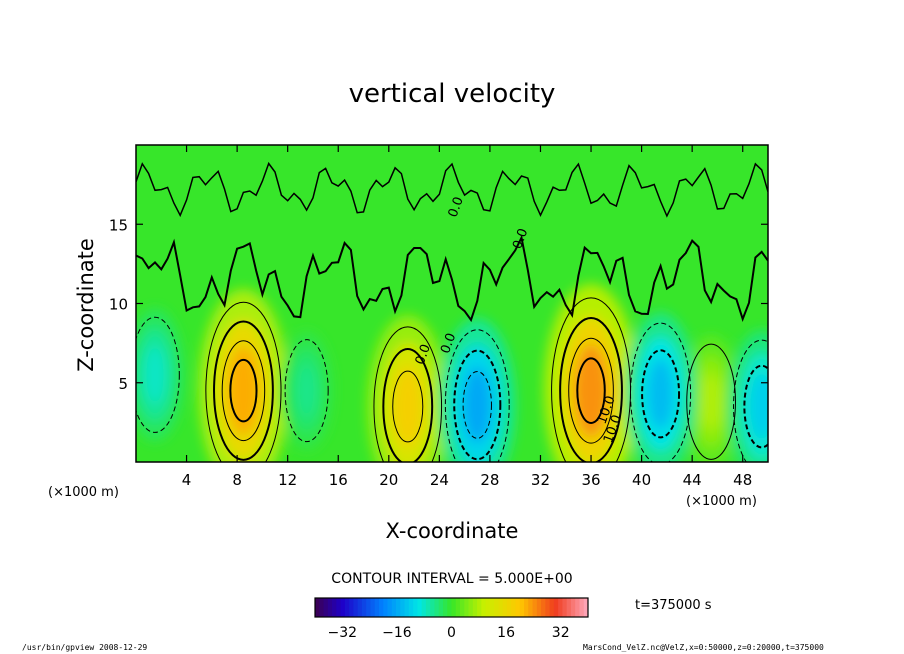  Describe the element at coordinates (452, 278) in the screenshot. I see `zero-contour` at that location.